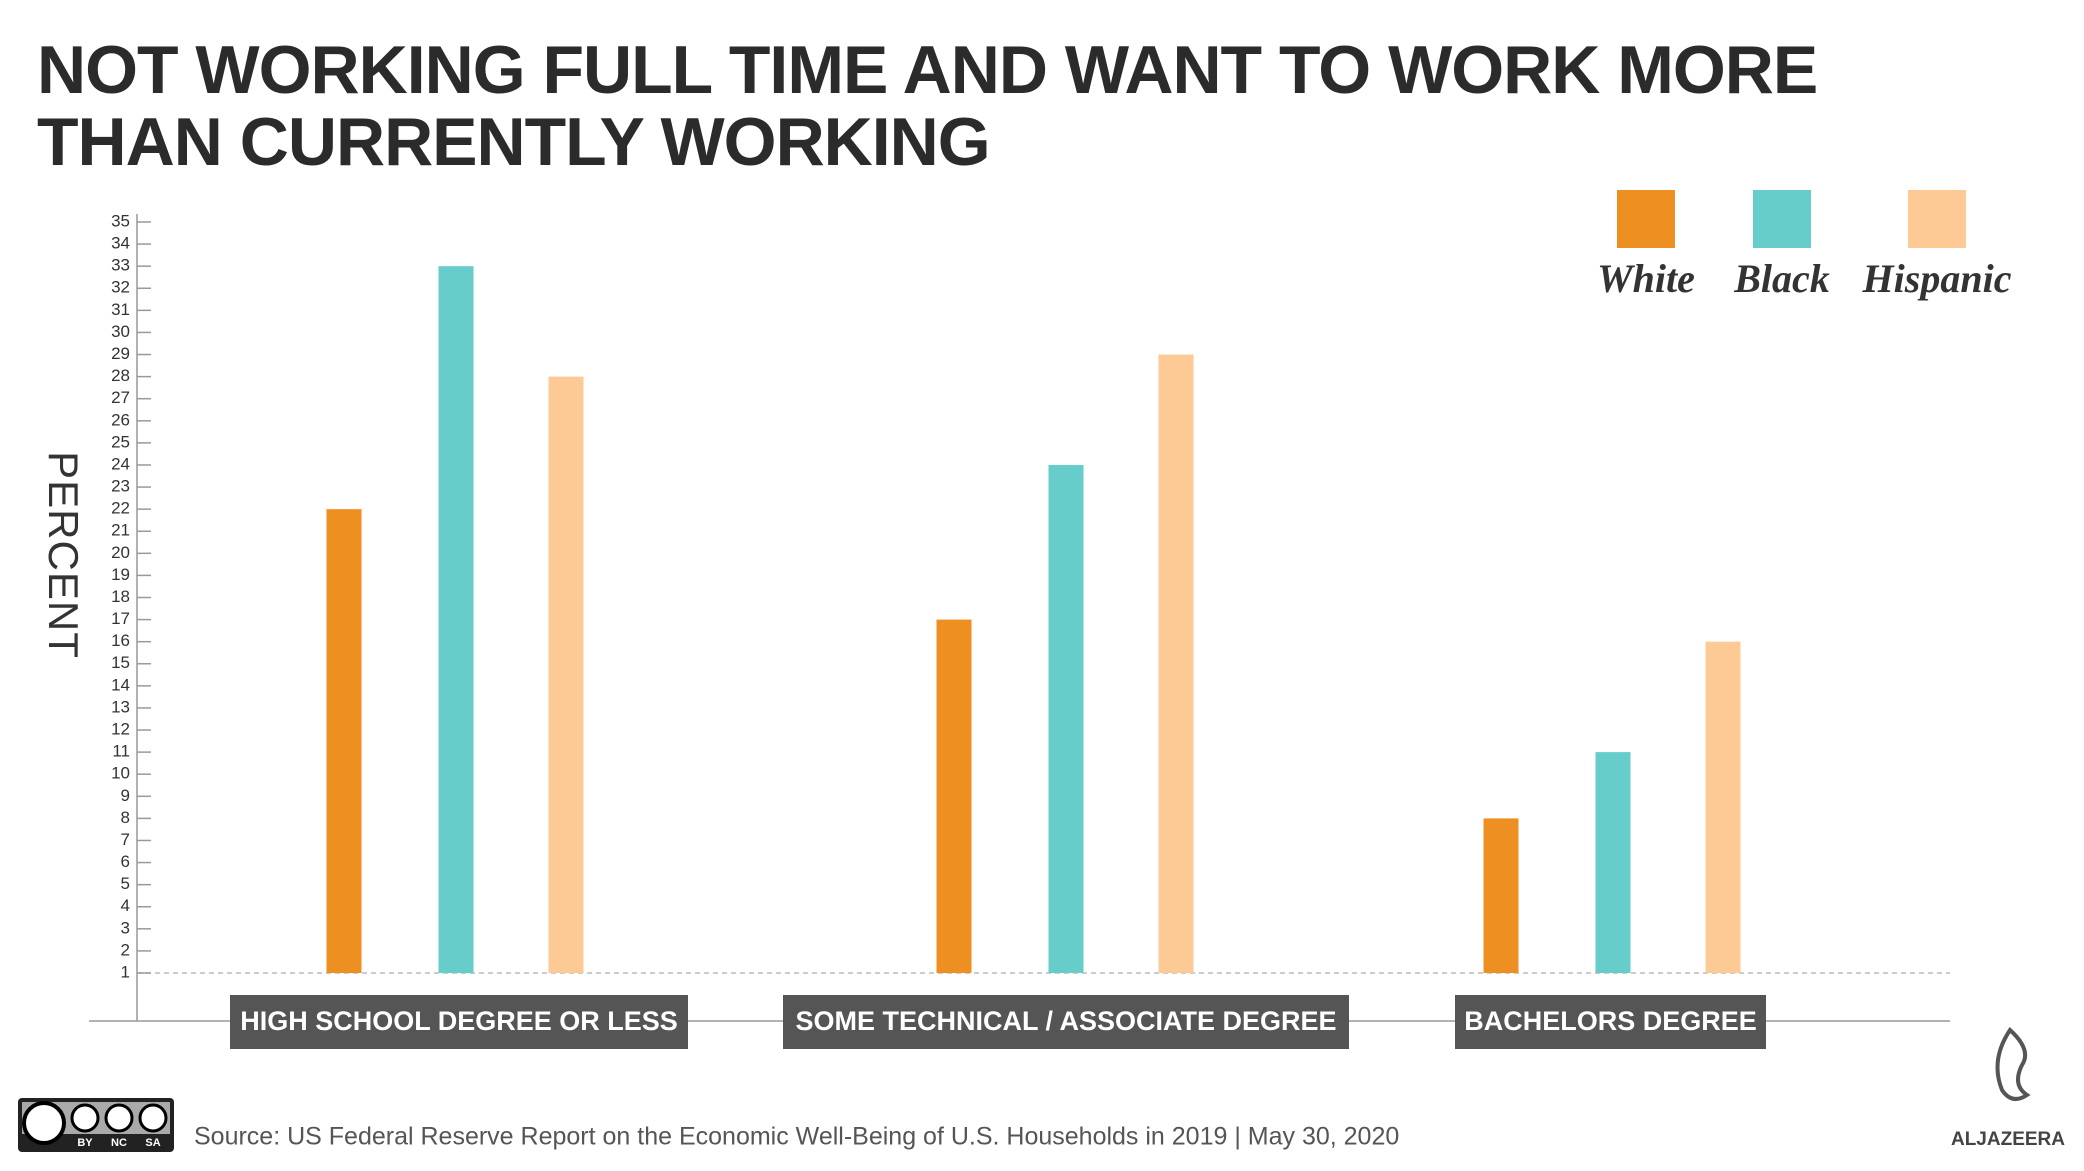  I want to click on license-label: SA, so click(152, 1143).